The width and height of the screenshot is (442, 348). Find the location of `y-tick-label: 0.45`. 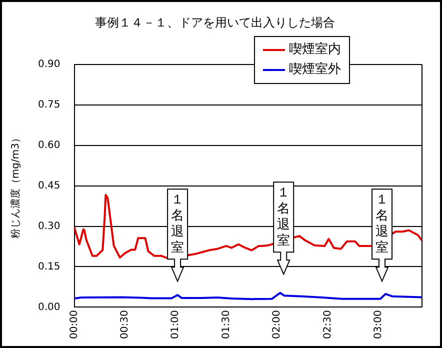

y-tick-label: 0.45 is located at coordinates (49, 186).